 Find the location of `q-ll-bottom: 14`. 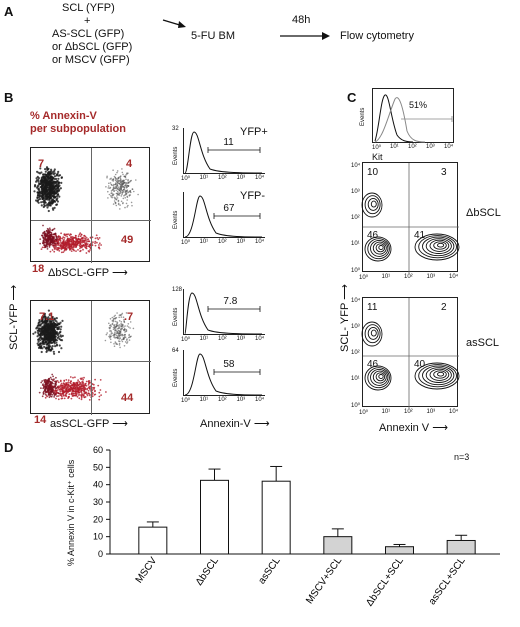

q-ll-bottom: 14 is located at coordinates (40, 420).